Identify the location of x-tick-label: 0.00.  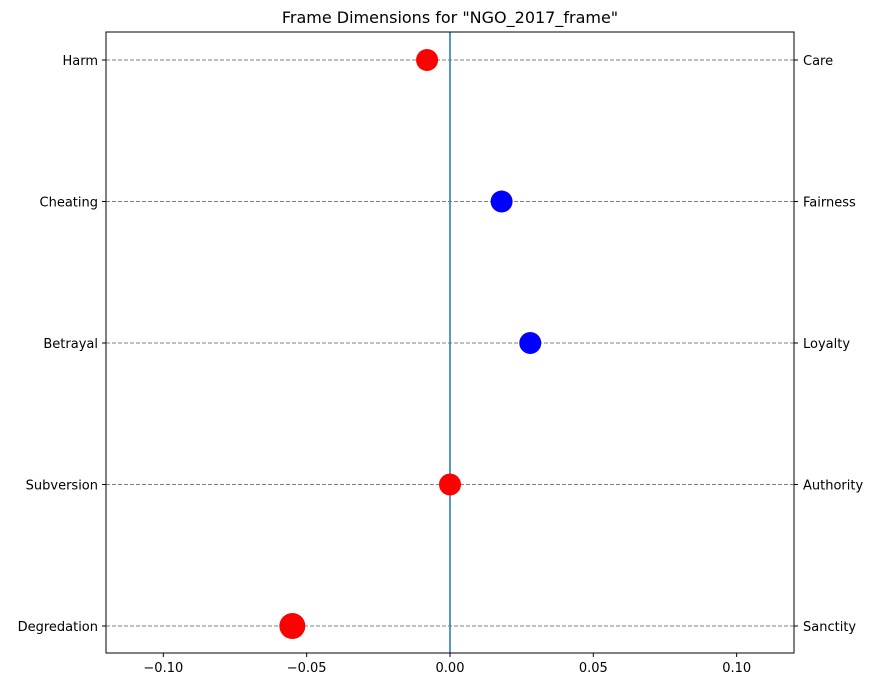
(450, 668).